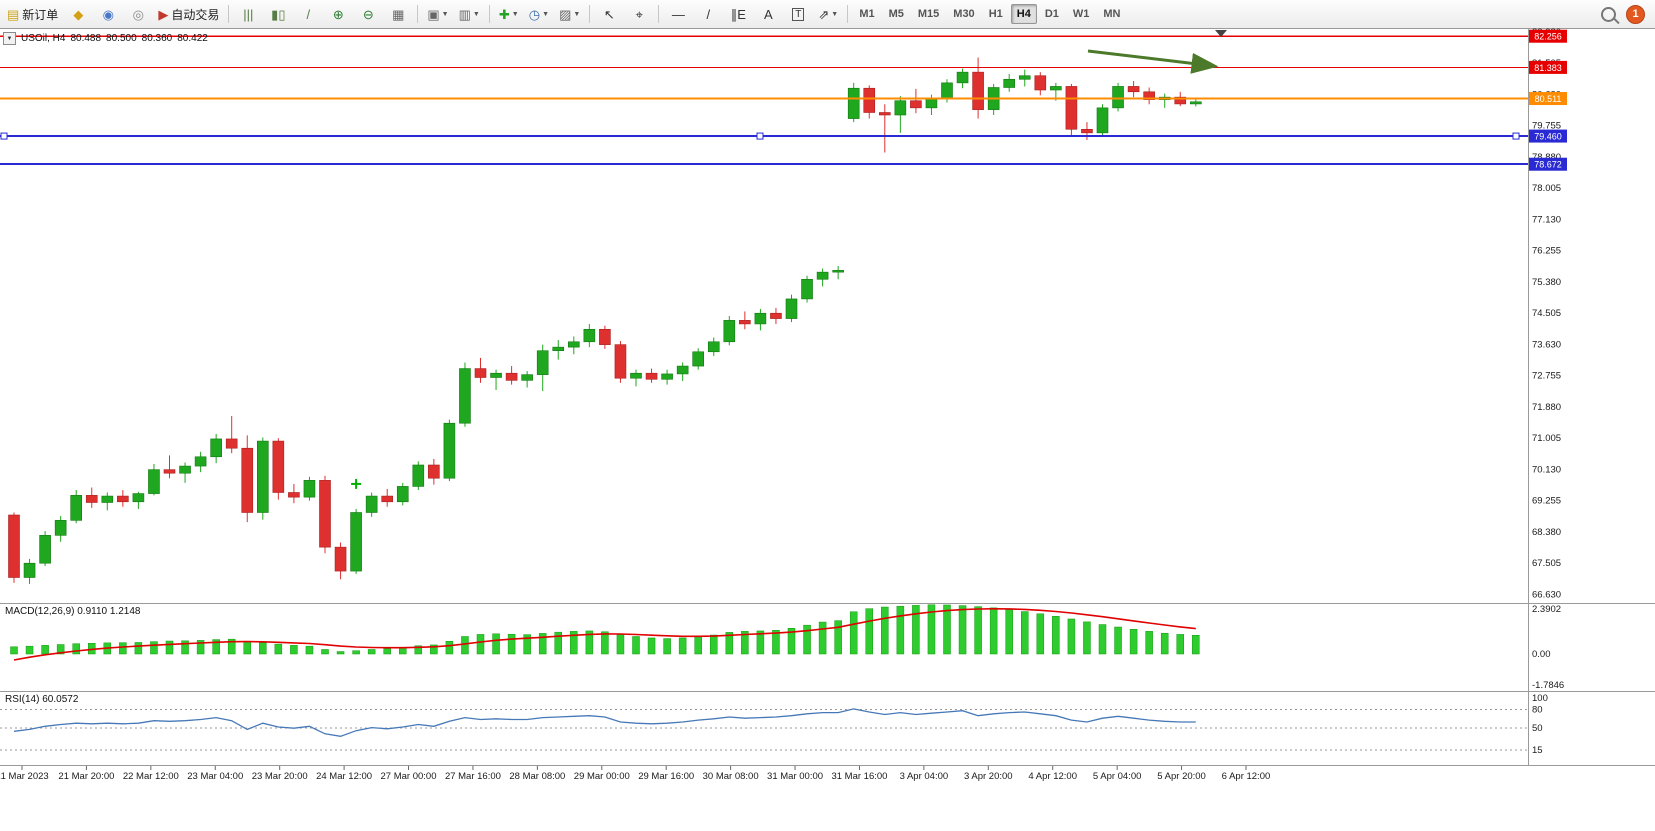 Image resolution: width=1655 pixels, height=831 pixels. What do you see at coordinates (1546, 376) in the screenshot?
I see `svg-text: 72.755` at bounding box center [1546, 376].